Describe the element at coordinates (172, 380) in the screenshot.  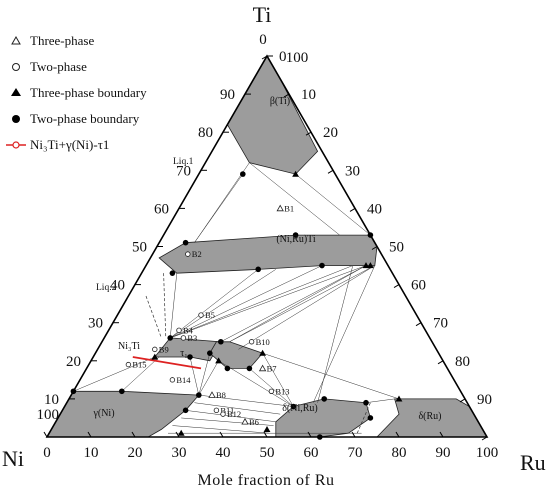
I see `alloy-marker-B14` at that location.